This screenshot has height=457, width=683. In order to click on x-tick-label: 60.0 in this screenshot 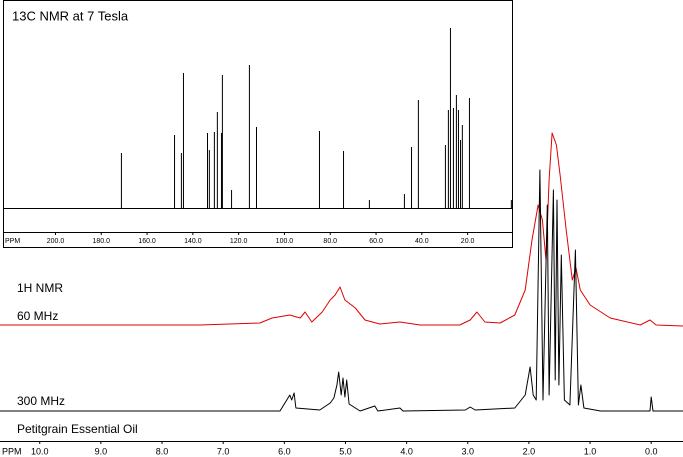, I will do `click(376, 241)`.